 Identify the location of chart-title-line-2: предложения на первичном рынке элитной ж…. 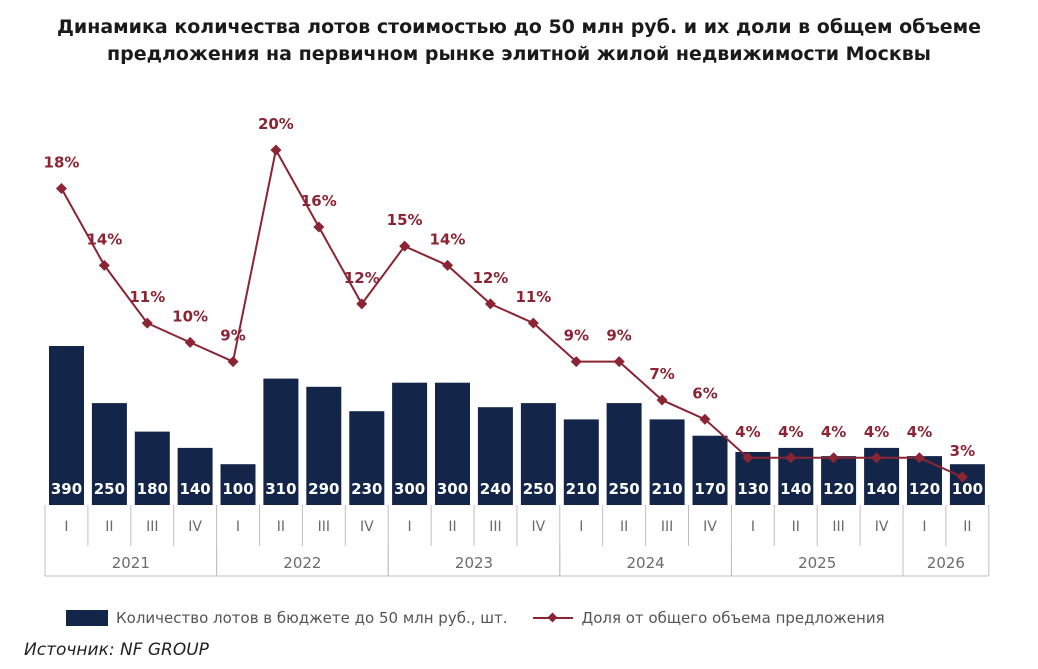
(519, 54).